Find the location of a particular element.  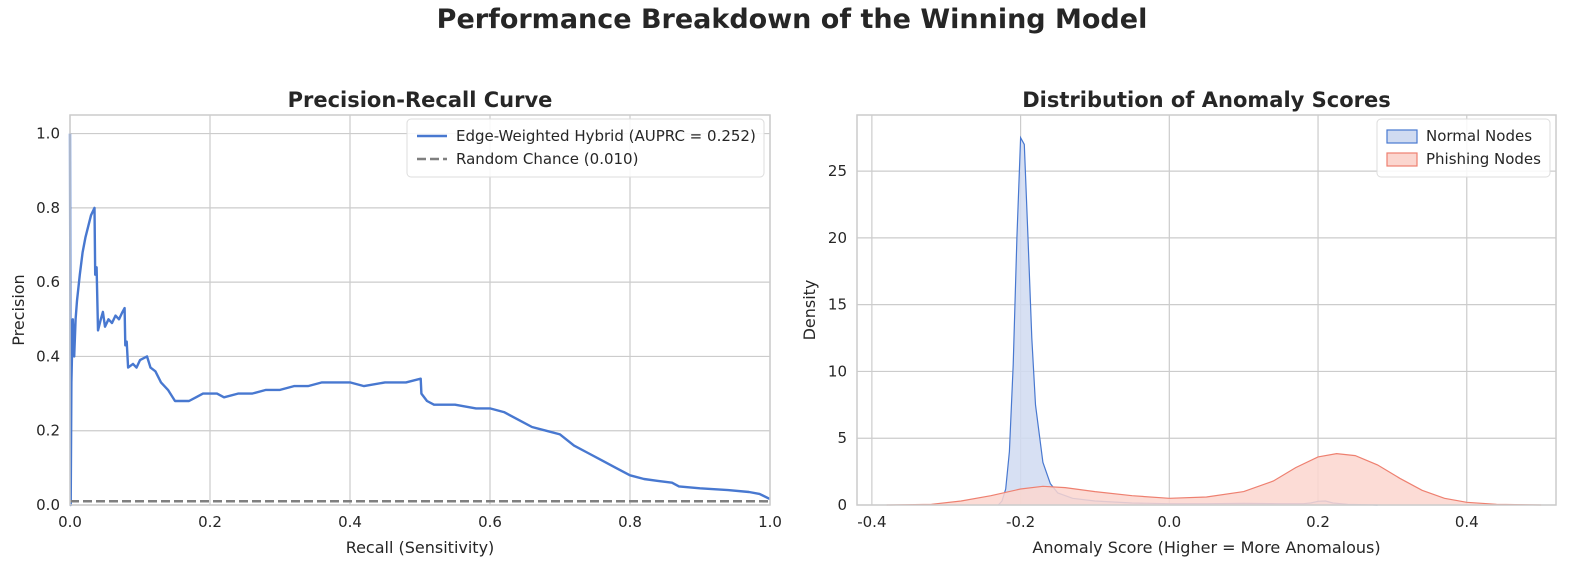

y-tick-label: 0.2 is located at coordinates (48, 431).